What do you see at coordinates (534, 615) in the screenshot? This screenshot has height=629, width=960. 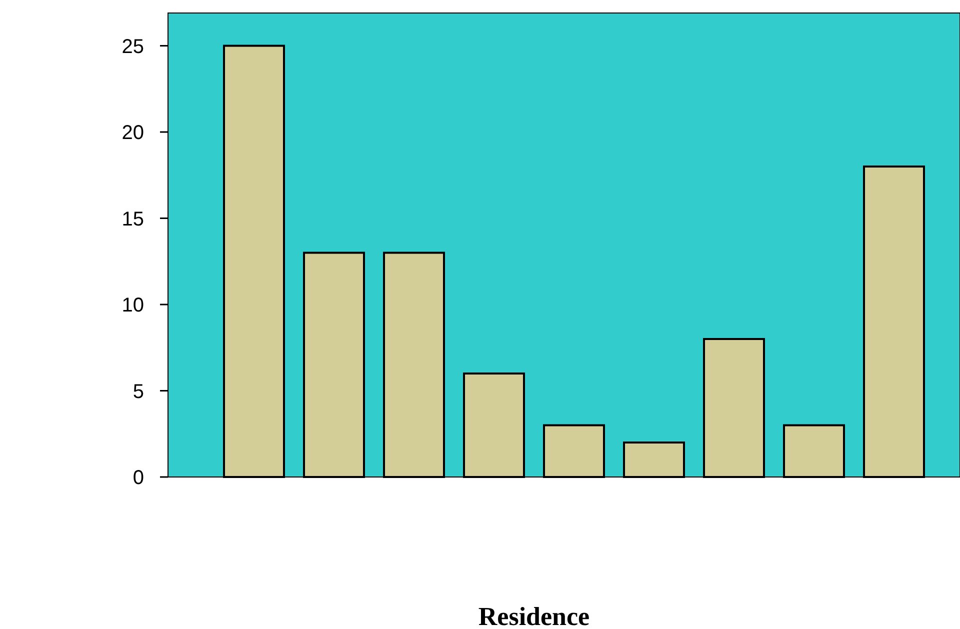 I see `x-axis-title: Residence` at bounding box center [534, 615].